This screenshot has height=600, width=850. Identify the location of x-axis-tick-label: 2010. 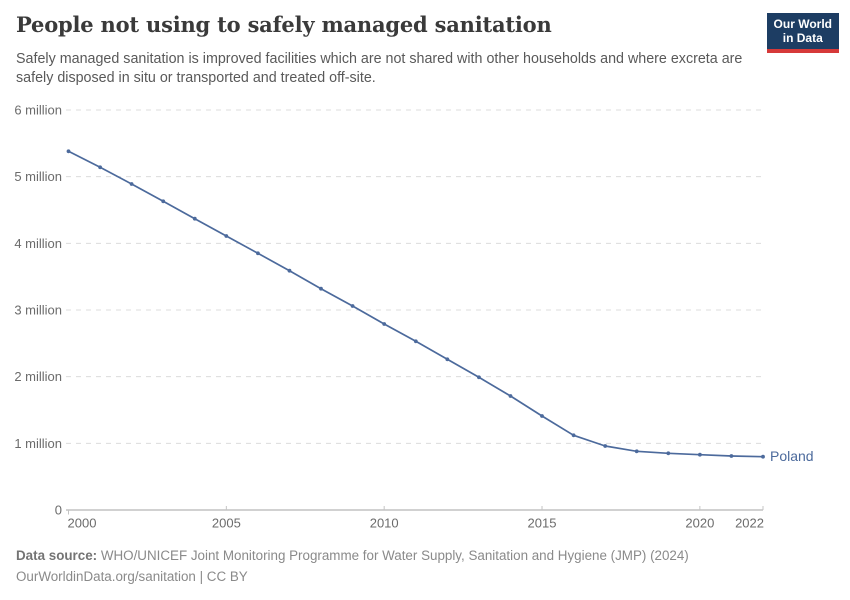
(384, 523).